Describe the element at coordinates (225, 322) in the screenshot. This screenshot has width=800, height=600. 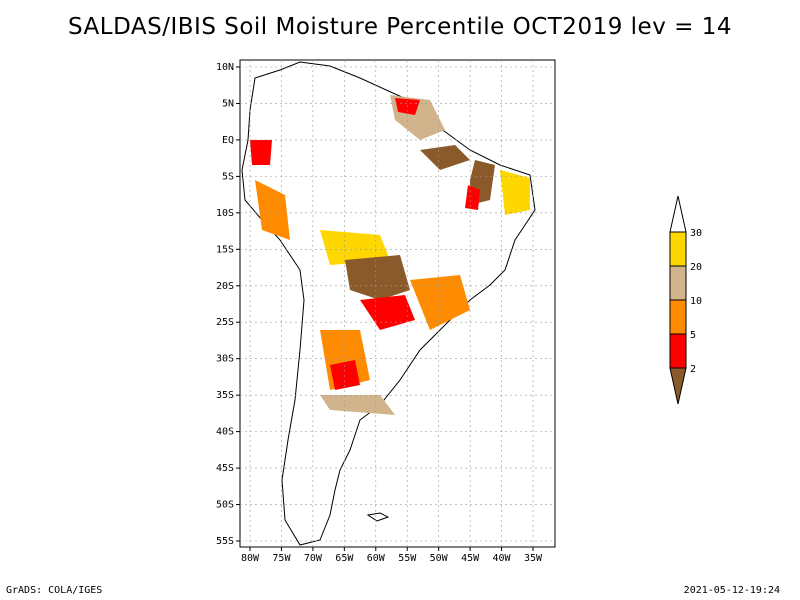
I see `lat-tick-label: 25S` at that location.